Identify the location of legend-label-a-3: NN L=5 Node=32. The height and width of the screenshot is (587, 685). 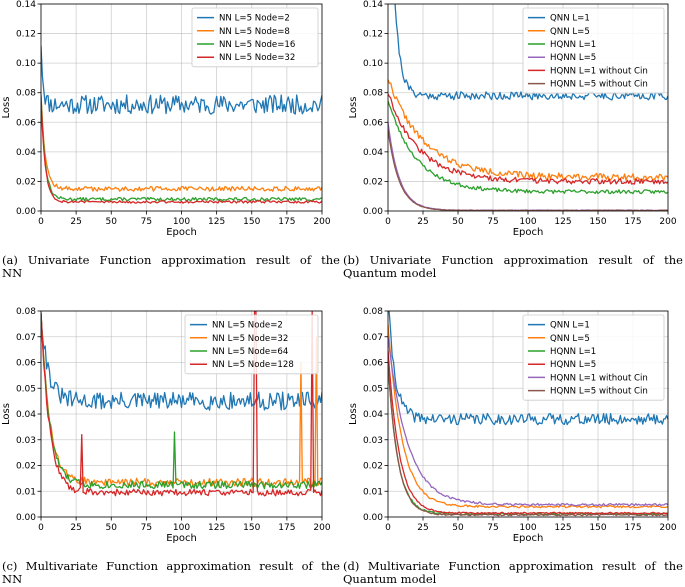
(257, 58).